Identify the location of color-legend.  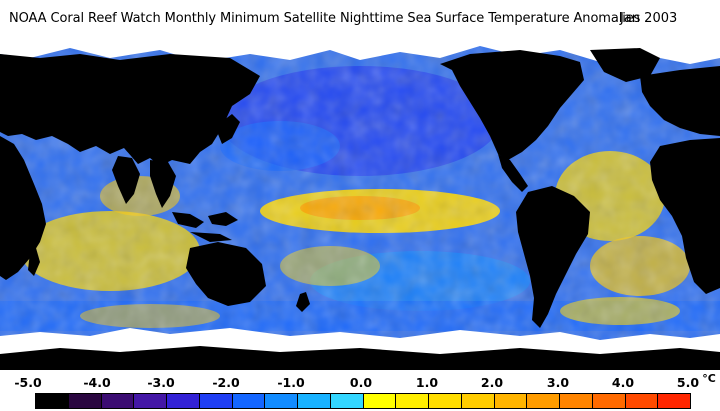
(363, 401).